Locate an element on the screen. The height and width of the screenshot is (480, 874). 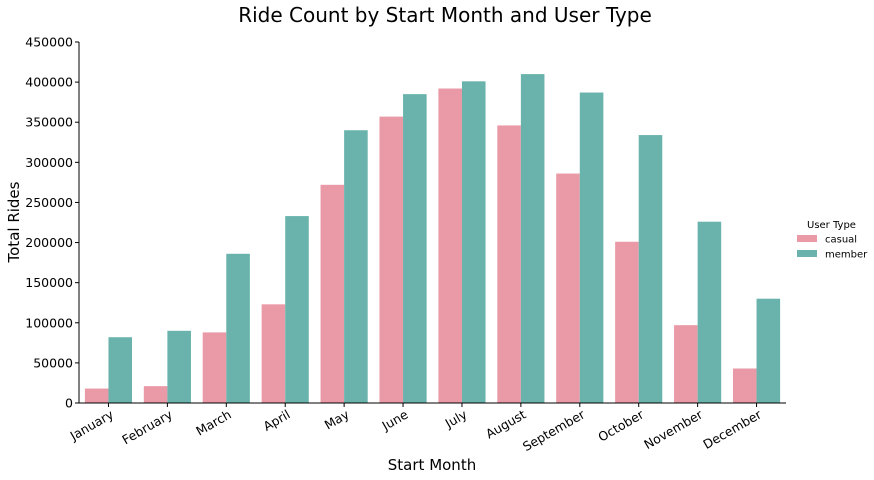
x-tick-label: April is located at coordinates (276, 420).